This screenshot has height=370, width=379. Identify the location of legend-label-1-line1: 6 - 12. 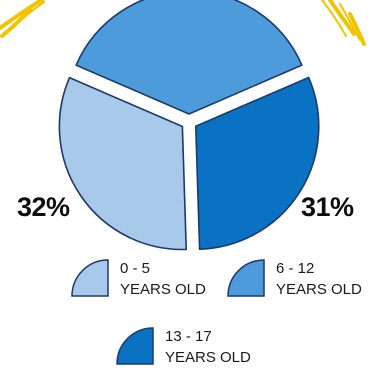
(295, 268).